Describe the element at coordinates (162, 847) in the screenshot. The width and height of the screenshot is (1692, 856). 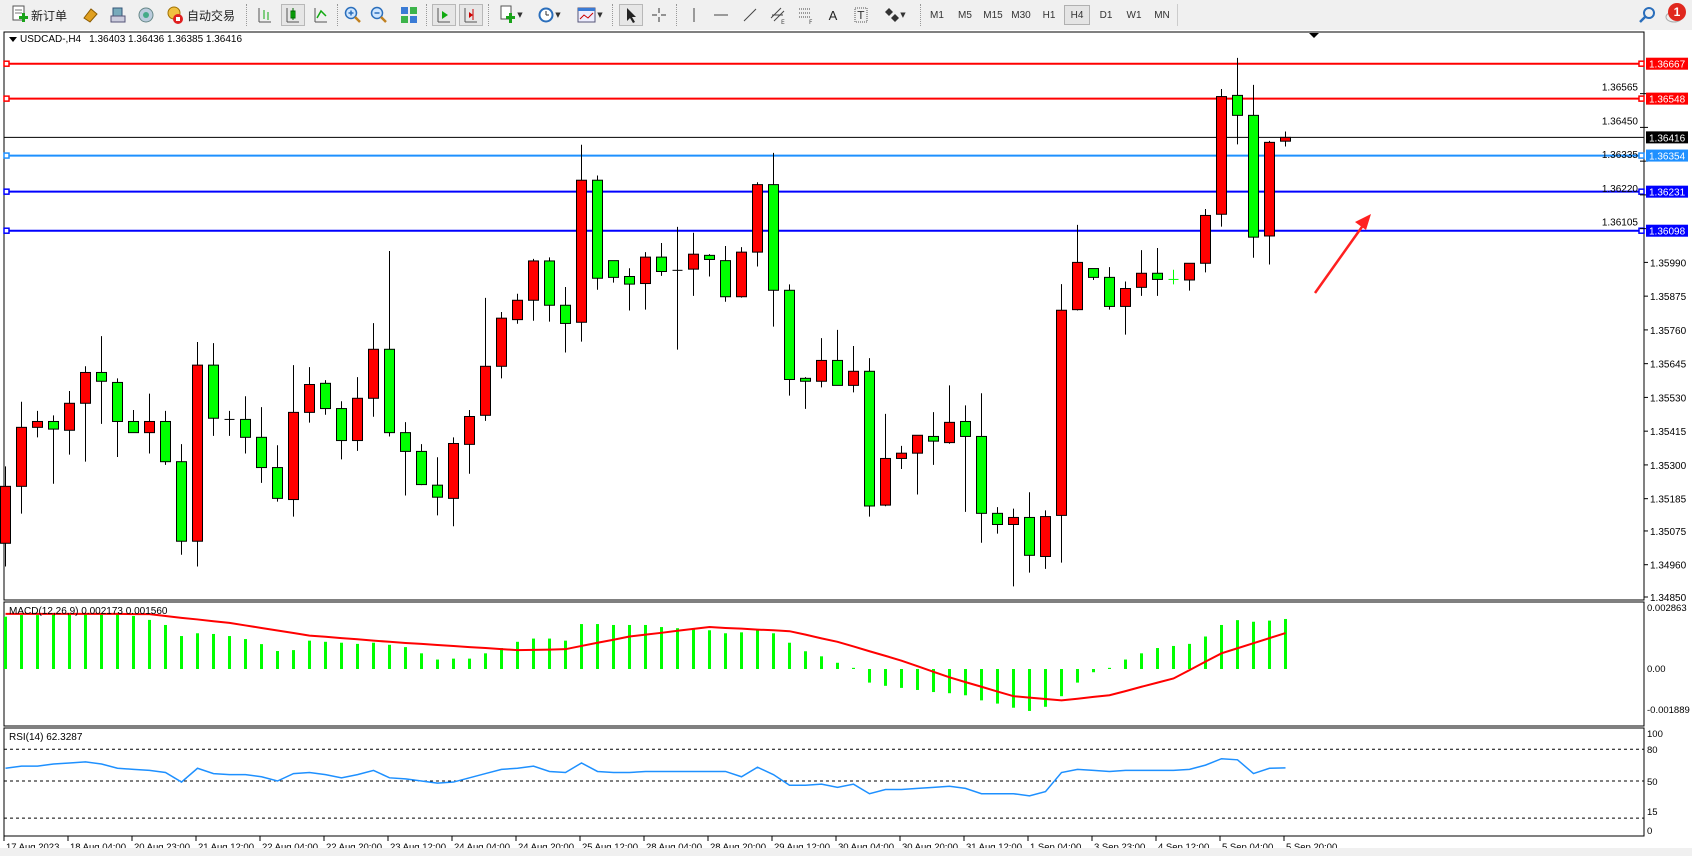
I see `time-tick-label: 20 Aug 23:00` at that location.